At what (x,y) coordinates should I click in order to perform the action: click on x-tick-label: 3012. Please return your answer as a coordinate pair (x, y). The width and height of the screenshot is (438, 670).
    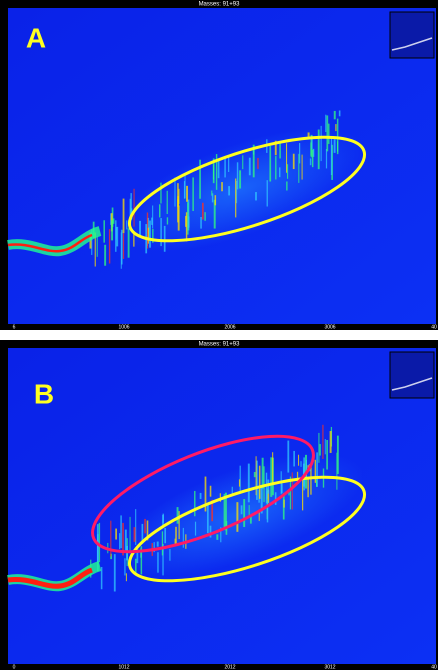
    Looking at the image, I should click on (329, 667).